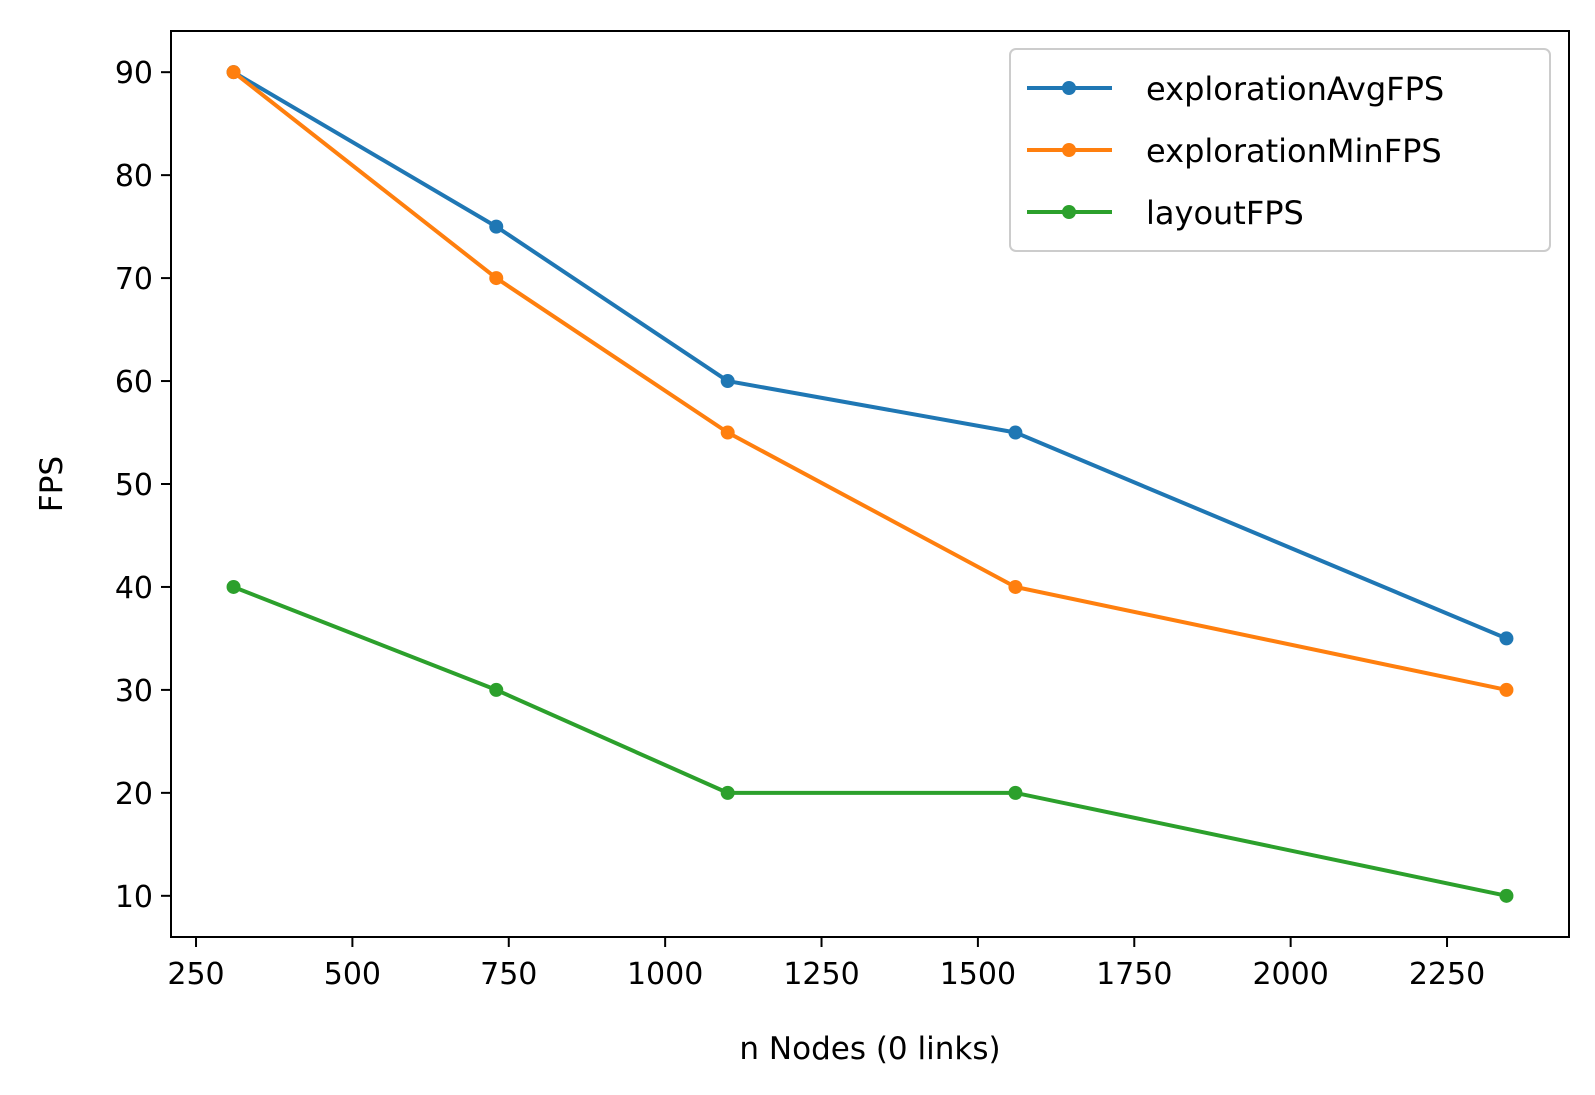 The height and width of the screenshot is (1095, 1595). Describe the element at coordinates (195, 974) in the screenshot. I see `x-tick-label: 250` at that location.